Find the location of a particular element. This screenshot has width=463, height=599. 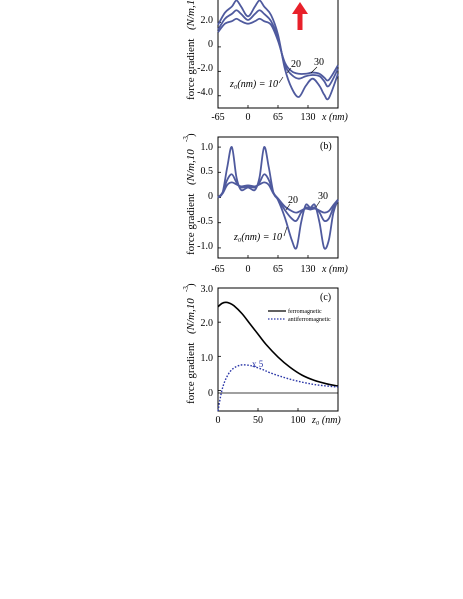

panel-c-xlabel: z₀ (nm) is located at coordinates (326, 420).